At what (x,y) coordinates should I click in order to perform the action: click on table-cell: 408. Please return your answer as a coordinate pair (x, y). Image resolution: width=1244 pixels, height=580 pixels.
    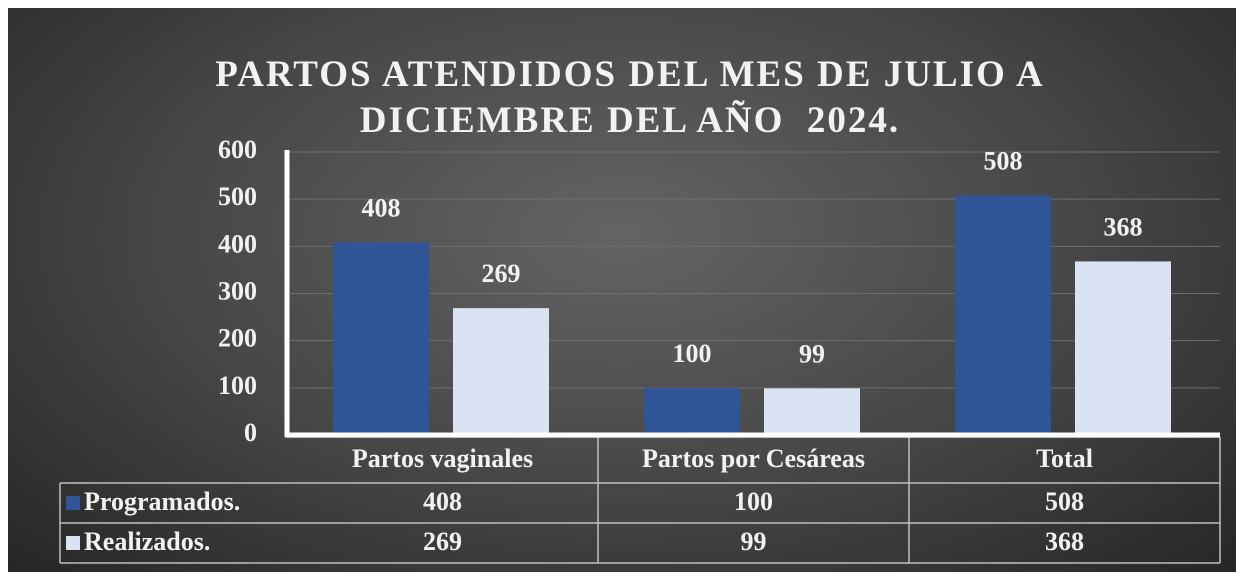
    Looking at the image, I should click on (442, 501).